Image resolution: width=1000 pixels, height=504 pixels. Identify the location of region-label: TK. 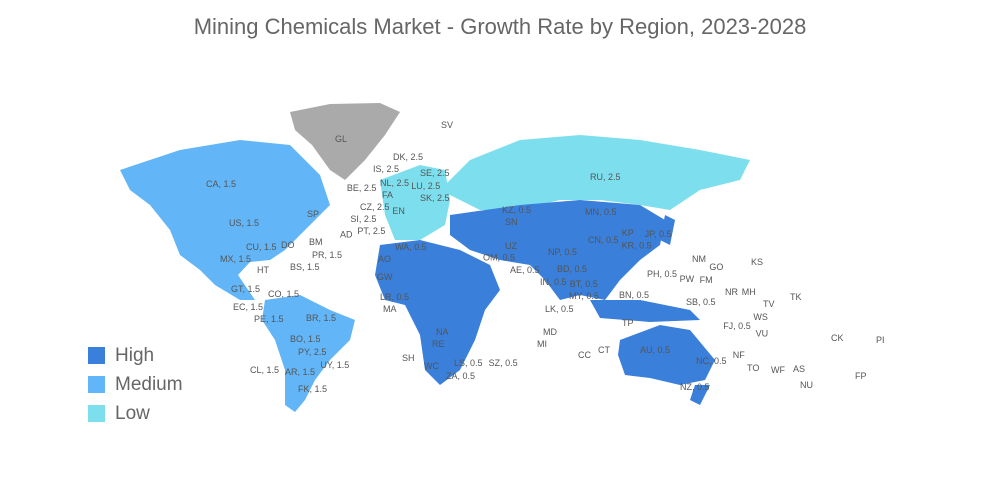
(796, 297).